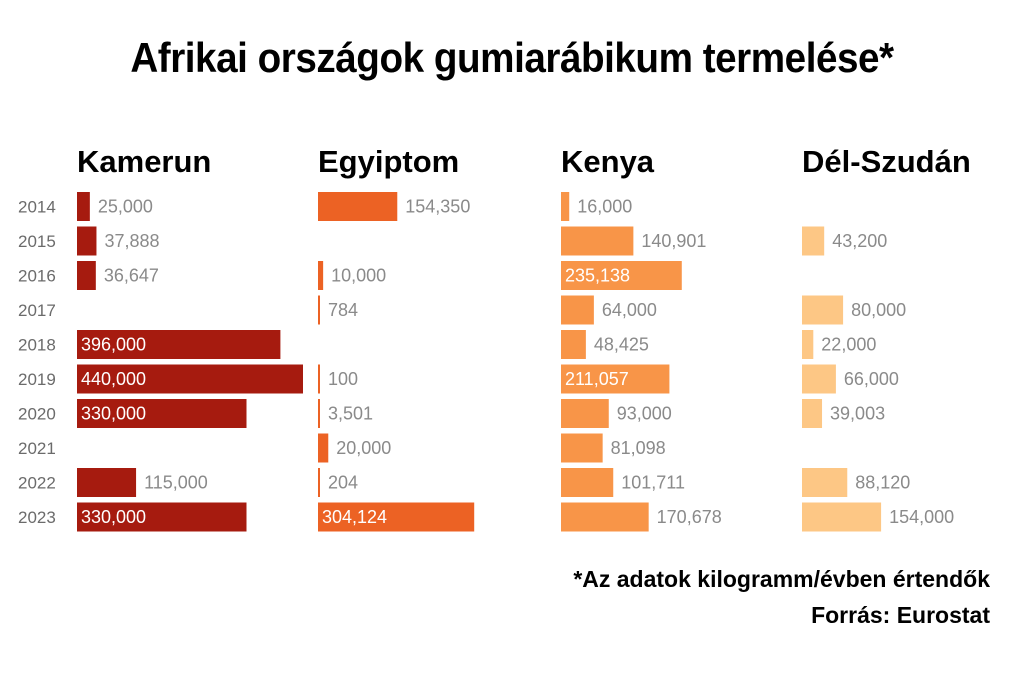  I want to click on bar-kamerun-2023, so click(162, 517).